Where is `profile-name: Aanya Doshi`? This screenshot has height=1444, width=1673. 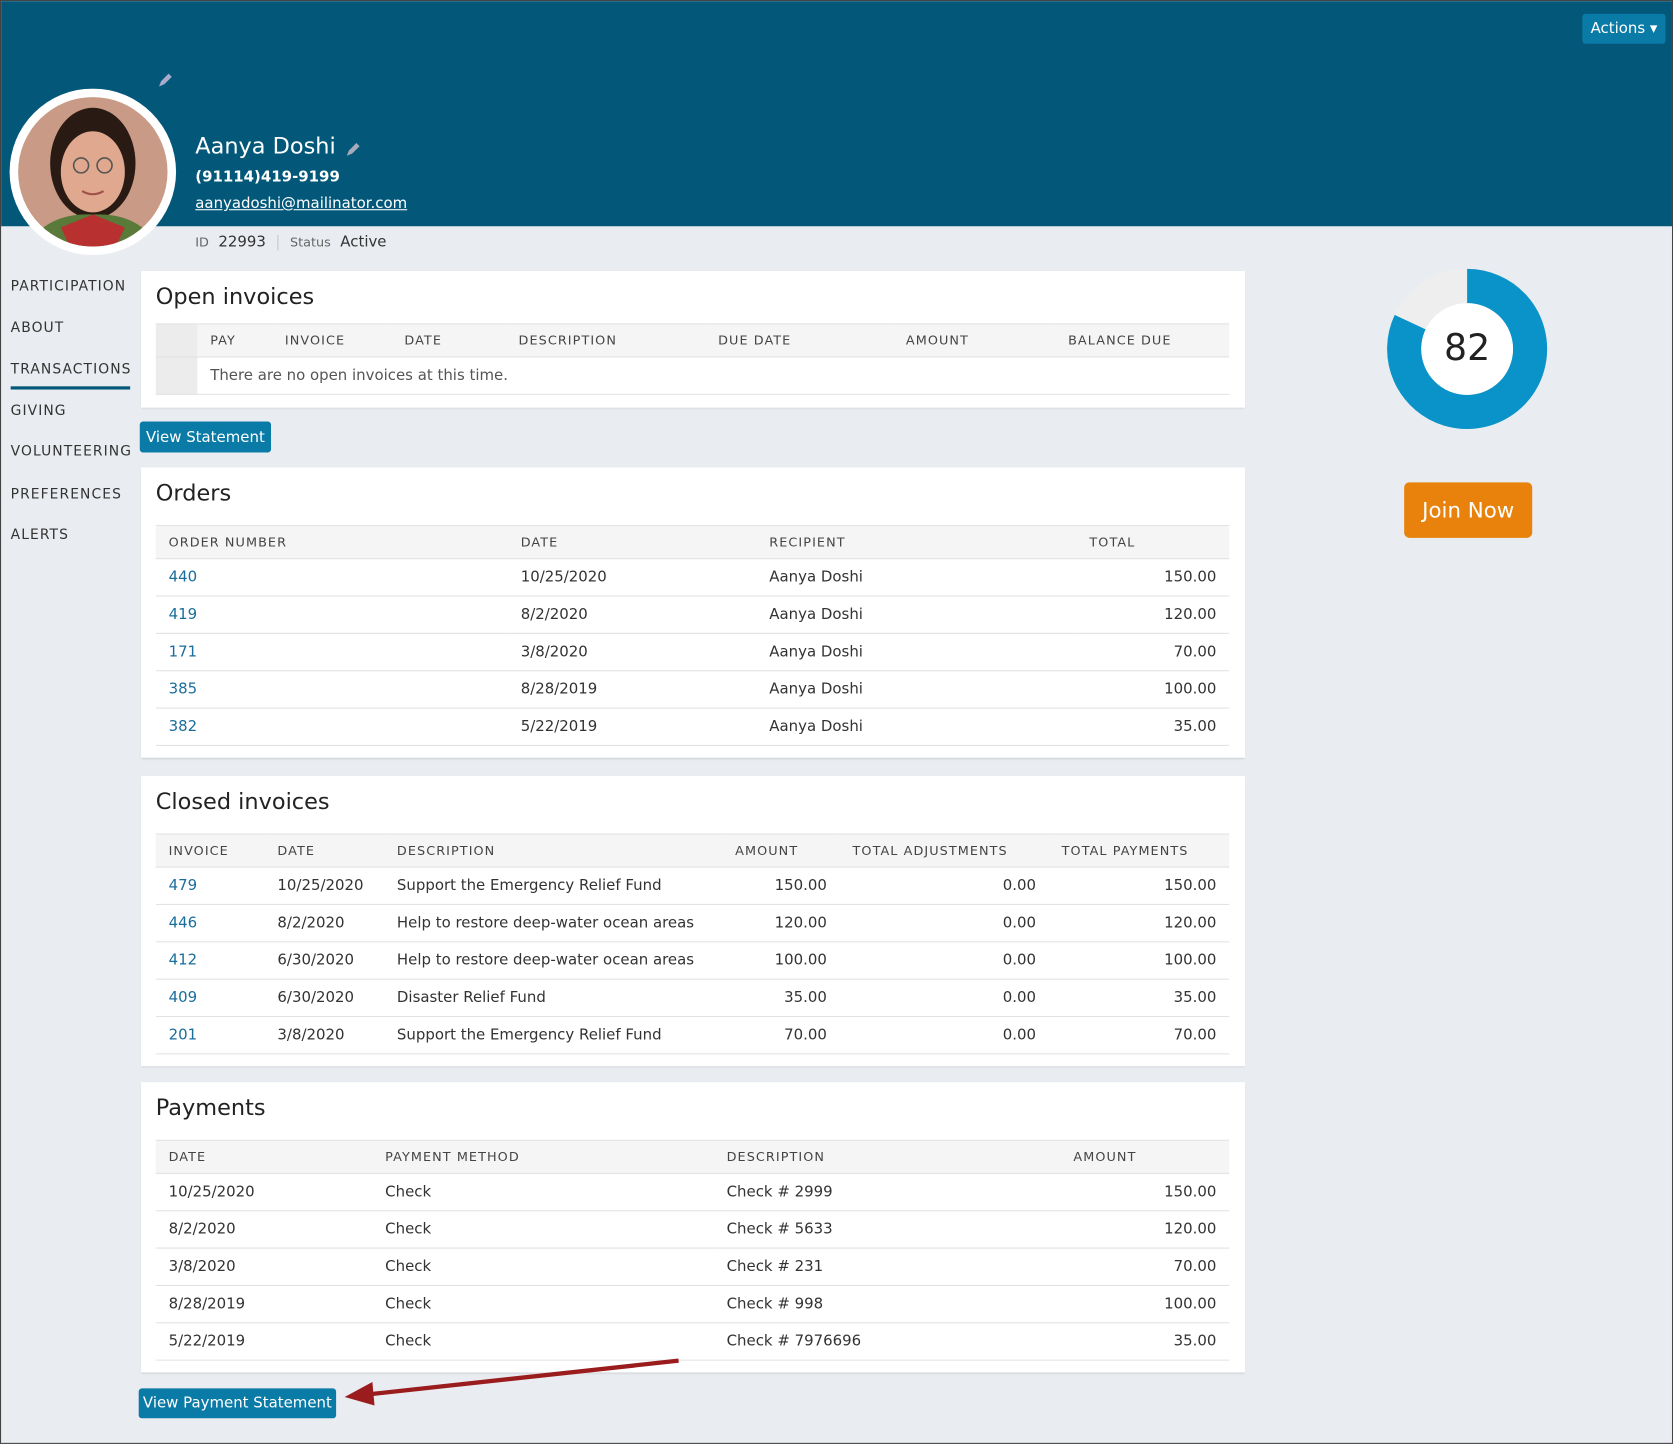
profile-name: Aanya Doshi is located at coordinates (265, 146).